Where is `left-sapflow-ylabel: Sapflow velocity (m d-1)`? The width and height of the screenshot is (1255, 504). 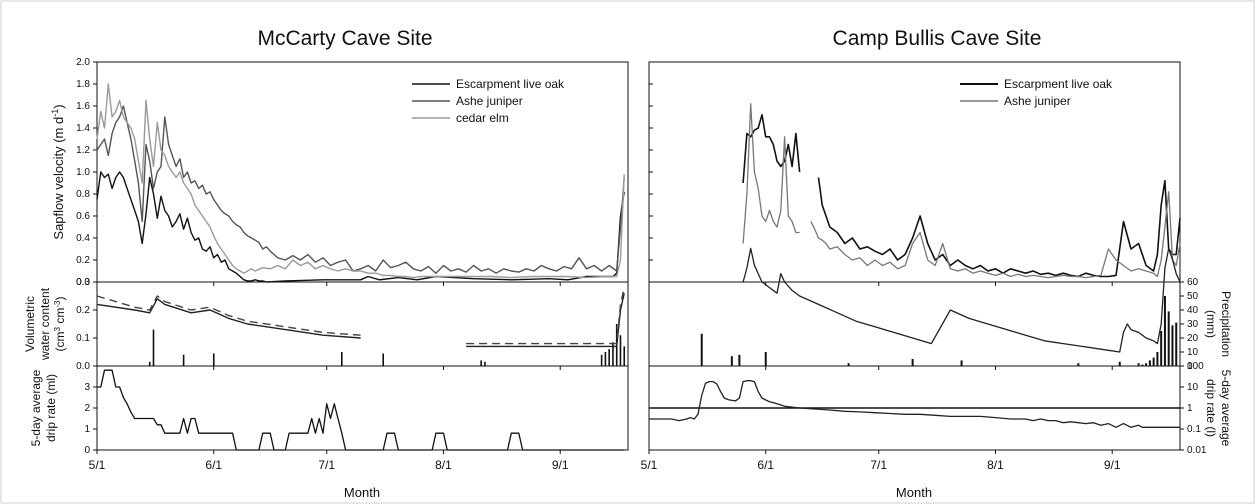 left-sapflow-ylabel: Sapflow velocity (m d-1) is located at coordinates (58, 171).